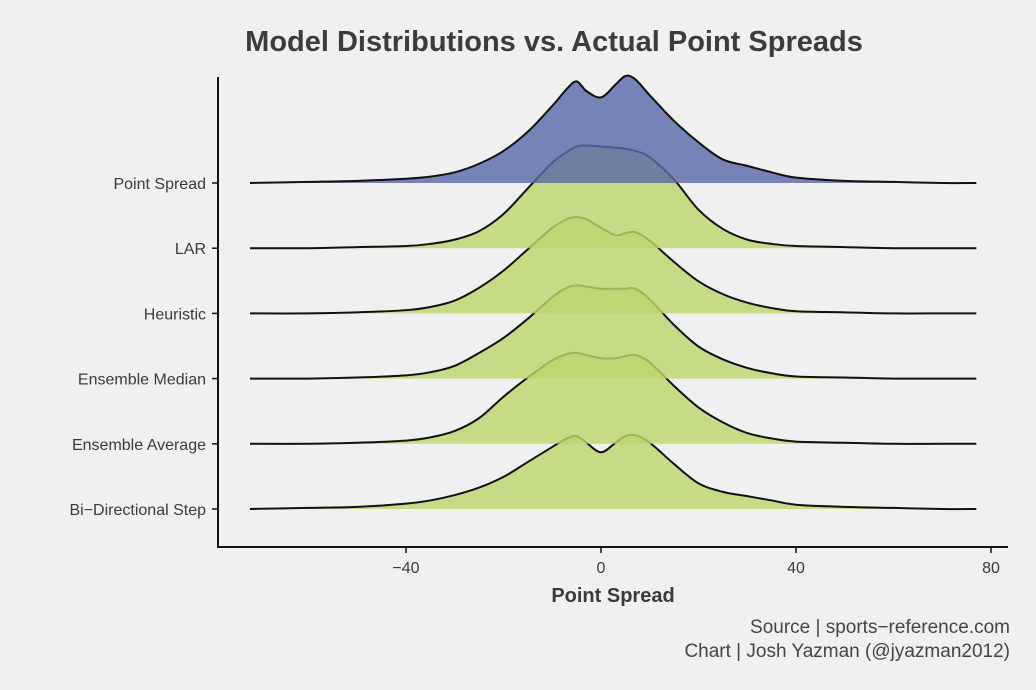 The height and width of the screenshot is (690, 1036). I want to click on ridge-bi-directional-step, so click(613, 472).